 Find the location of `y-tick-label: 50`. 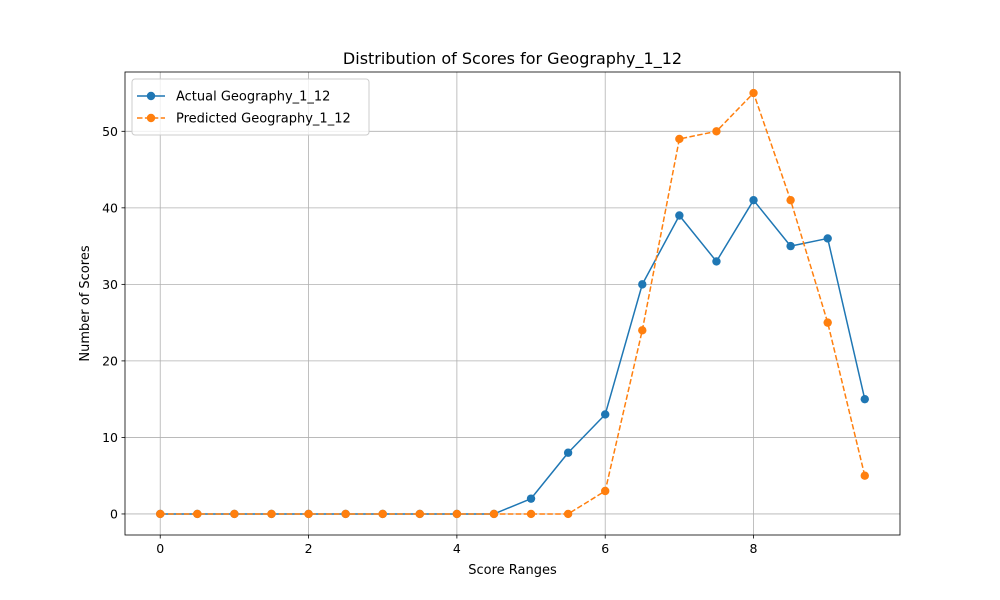

y-tick-label: 50 is located at coordinates (110, 131).